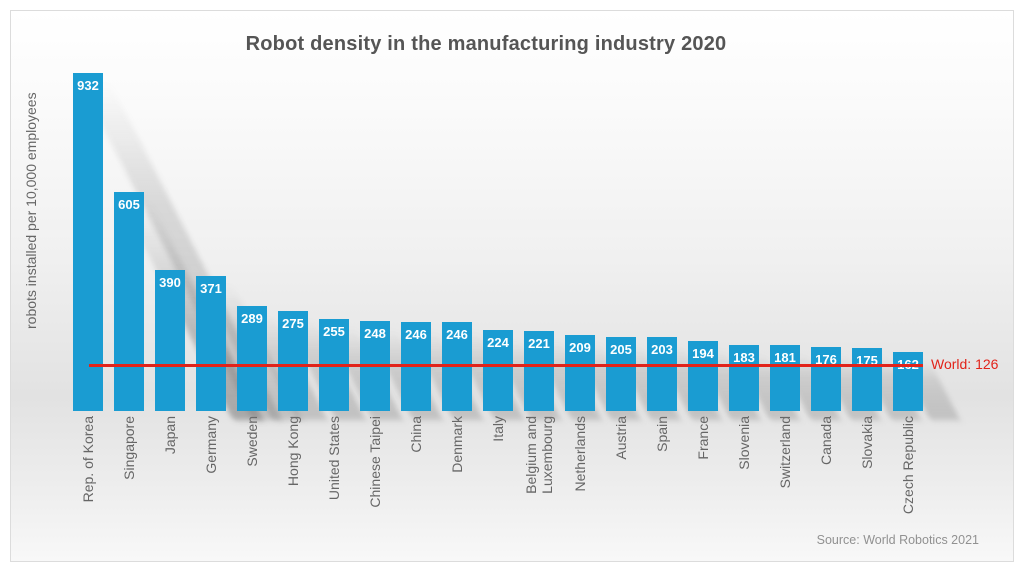 The width and height of the screenshot is (1024, 572). I want to click on x-axis-label-text: Slovenia, so click(744, 443).